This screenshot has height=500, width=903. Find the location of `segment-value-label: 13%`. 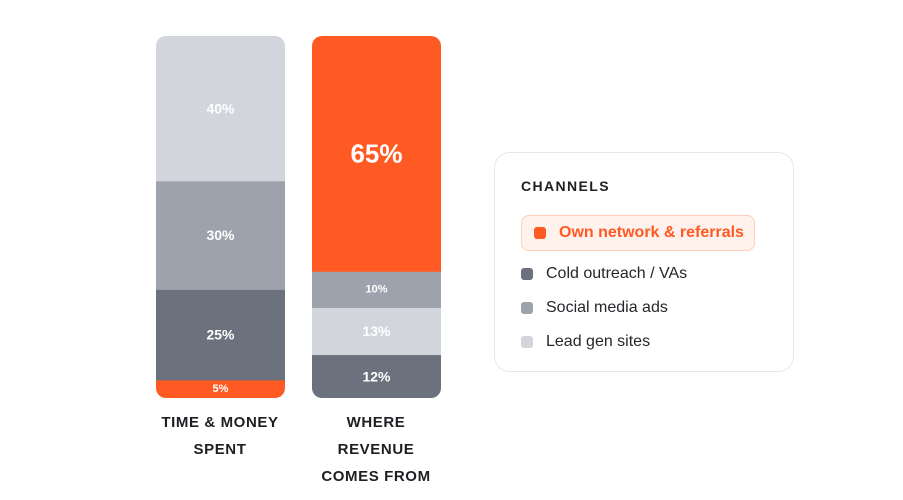

segment-value-label: 13% is located at coordinates (376, 331).